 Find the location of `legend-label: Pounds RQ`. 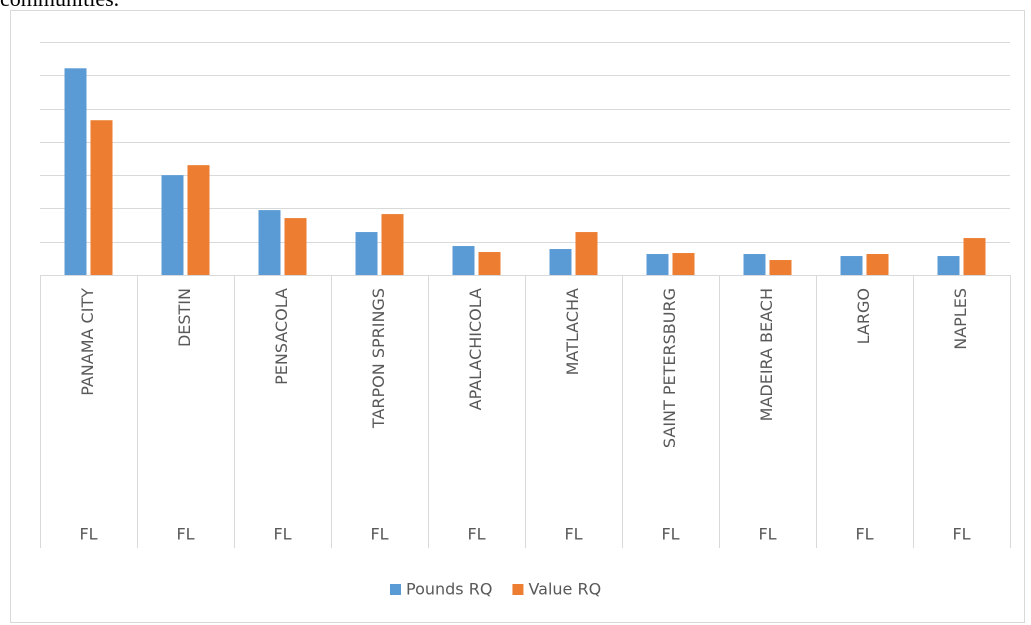

legend-label: Pounds RQ is located at coordinates (449, 589).